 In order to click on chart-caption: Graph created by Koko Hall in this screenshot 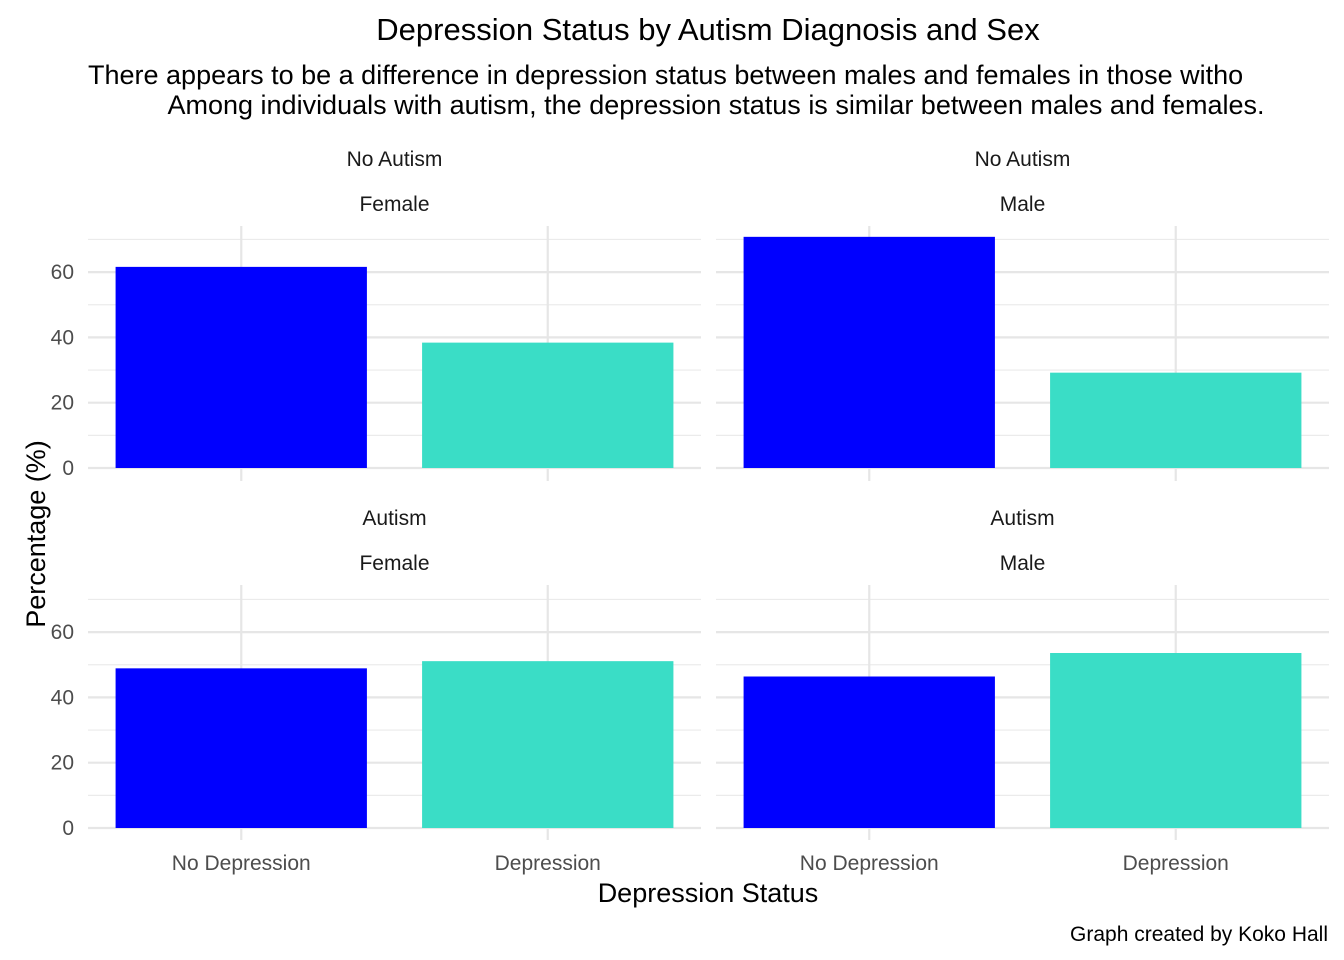, I will do `click(1199, 934)`.